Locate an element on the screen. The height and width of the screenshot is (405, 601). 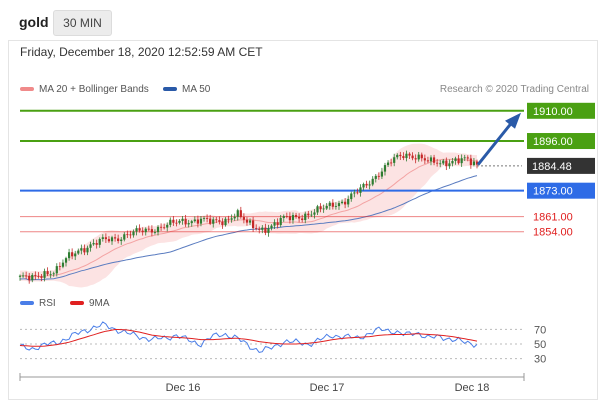
ma50-swatch is located at coordinates (170, 89).